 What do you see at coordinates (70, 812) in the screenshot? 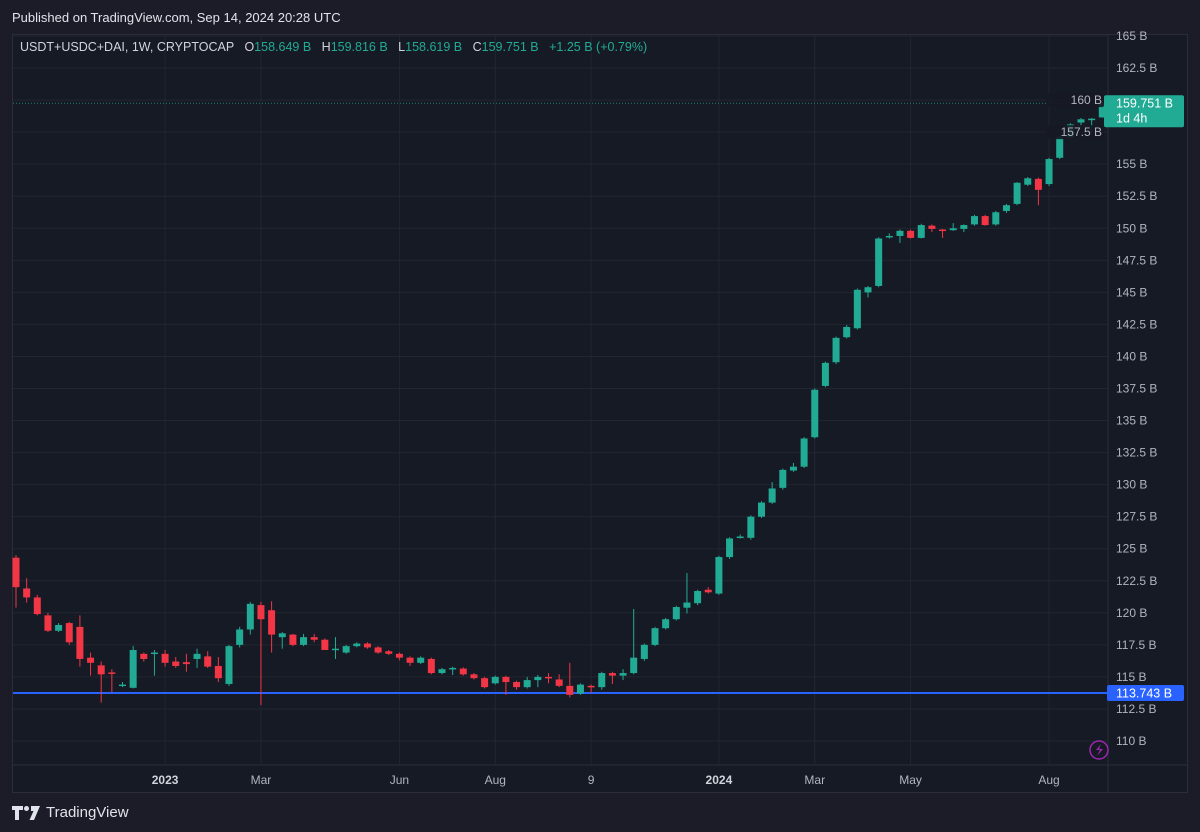
I see `tradingview-brand: TradingView` at bounding box center [70, 812].